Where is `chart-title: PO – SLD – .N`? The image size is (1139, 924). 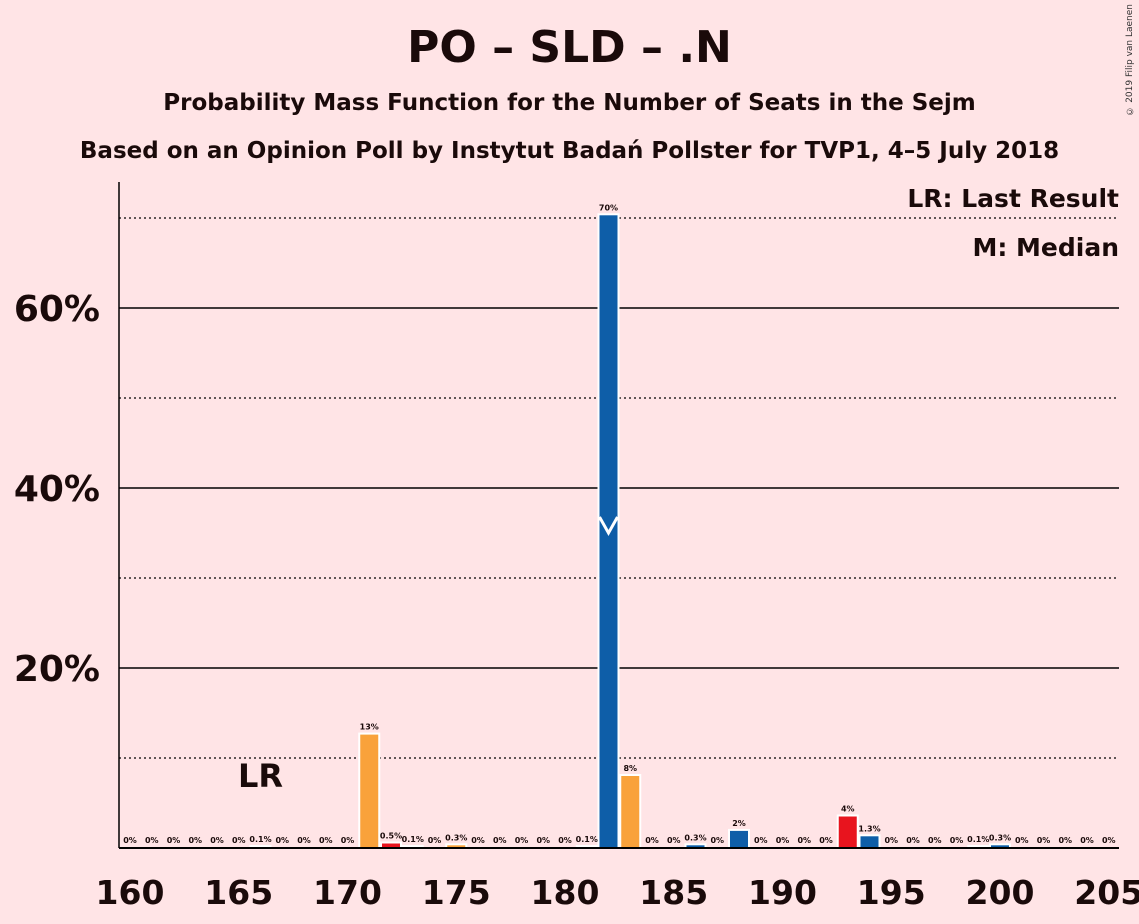 chart-title: PO – SLD – .N is located at coordinates (569, 47).